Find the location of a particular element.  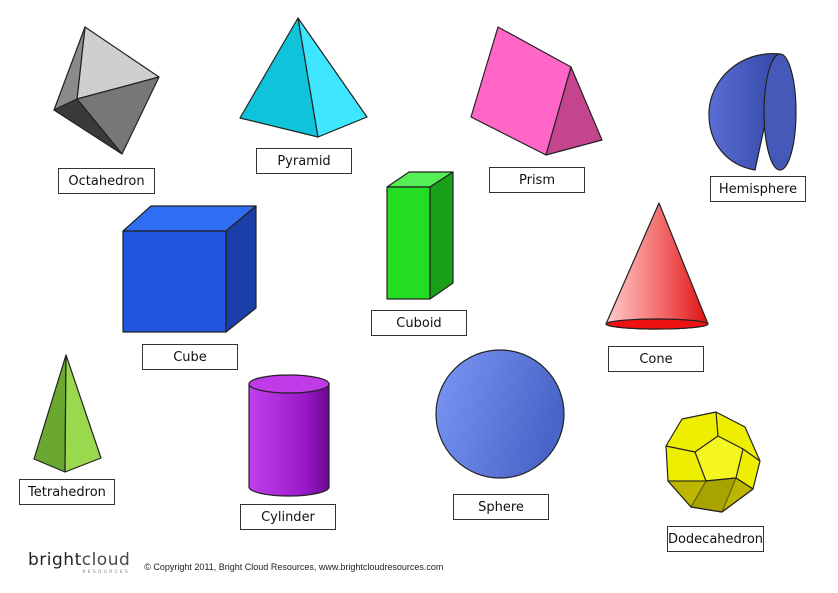

cone-shape is located at coordinates (657, 266).